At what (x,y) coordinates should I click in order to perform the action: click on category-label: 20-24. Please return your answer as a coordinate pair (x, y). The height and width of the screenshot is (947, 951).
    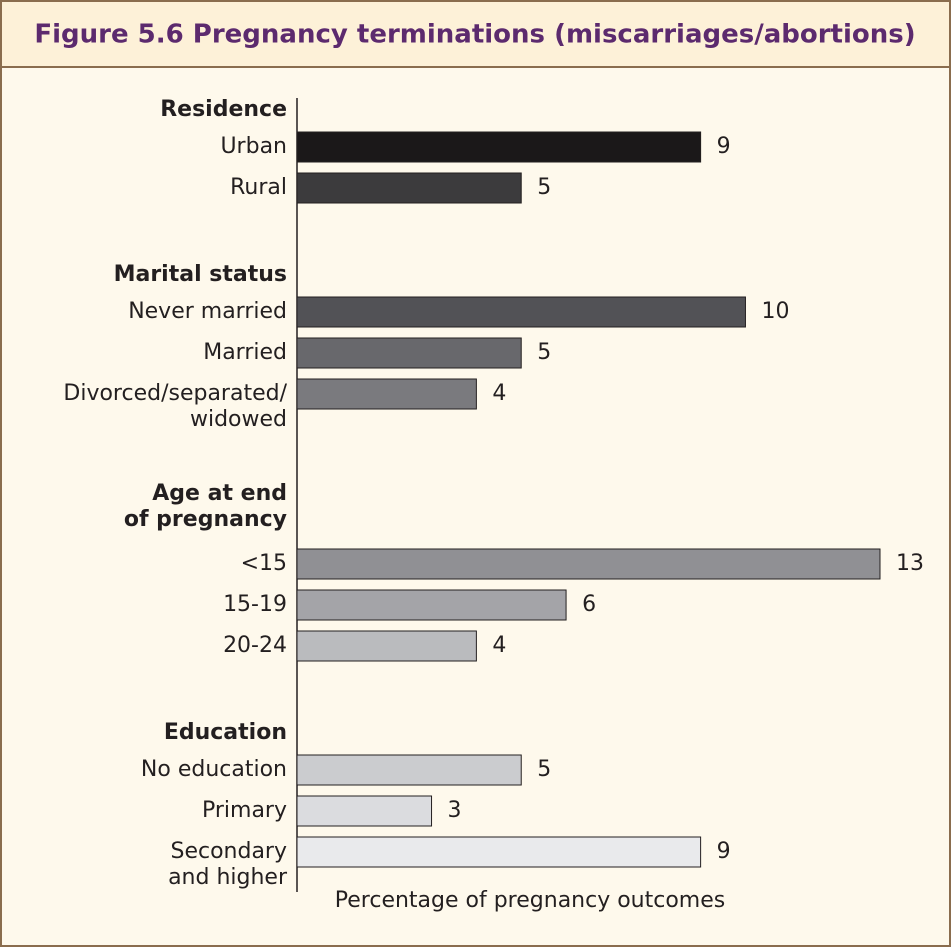
    Looking at the image, I should click on (255, 645).